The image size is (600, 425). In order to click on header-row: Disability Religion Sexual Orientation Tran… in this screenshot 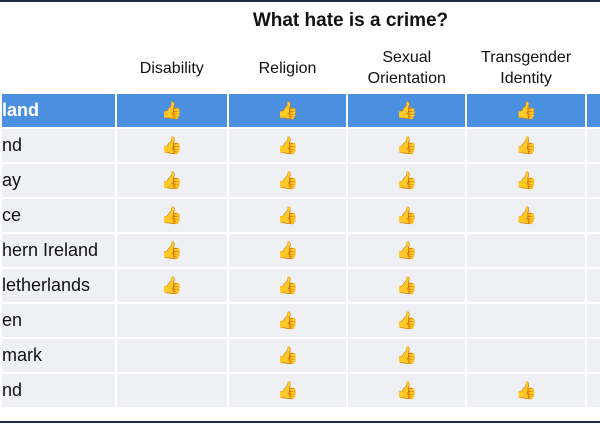, I will do `click(300, 68)`.